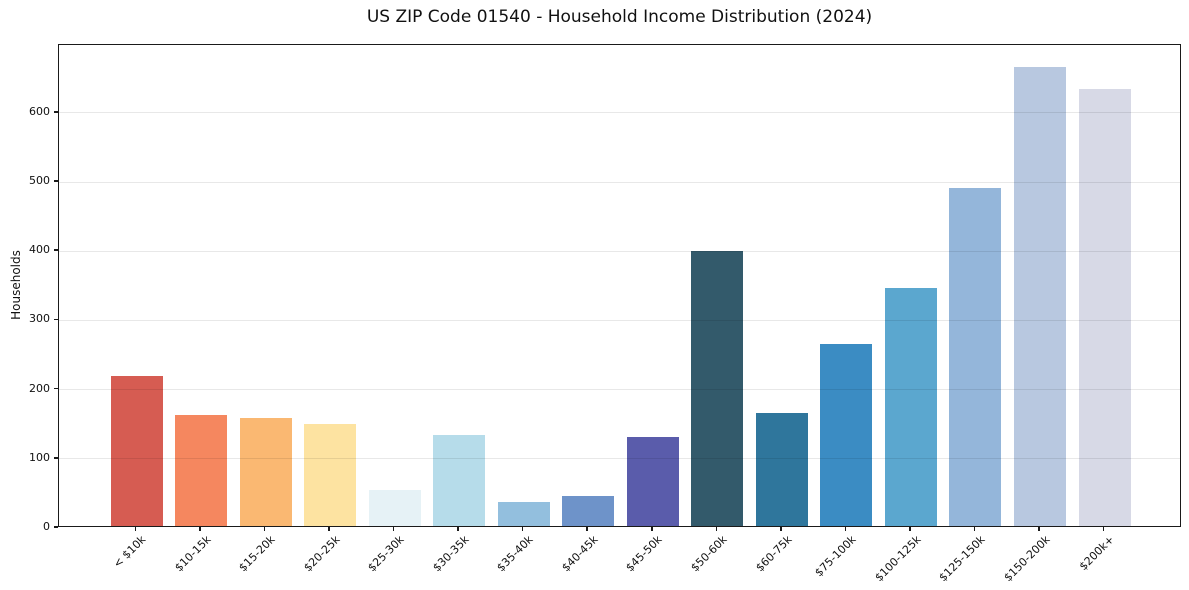 Image resolution: width=1189 pixels, height=590 pixels. I want to click on x-tick-label-13: $125-150k, so click(962, 559).